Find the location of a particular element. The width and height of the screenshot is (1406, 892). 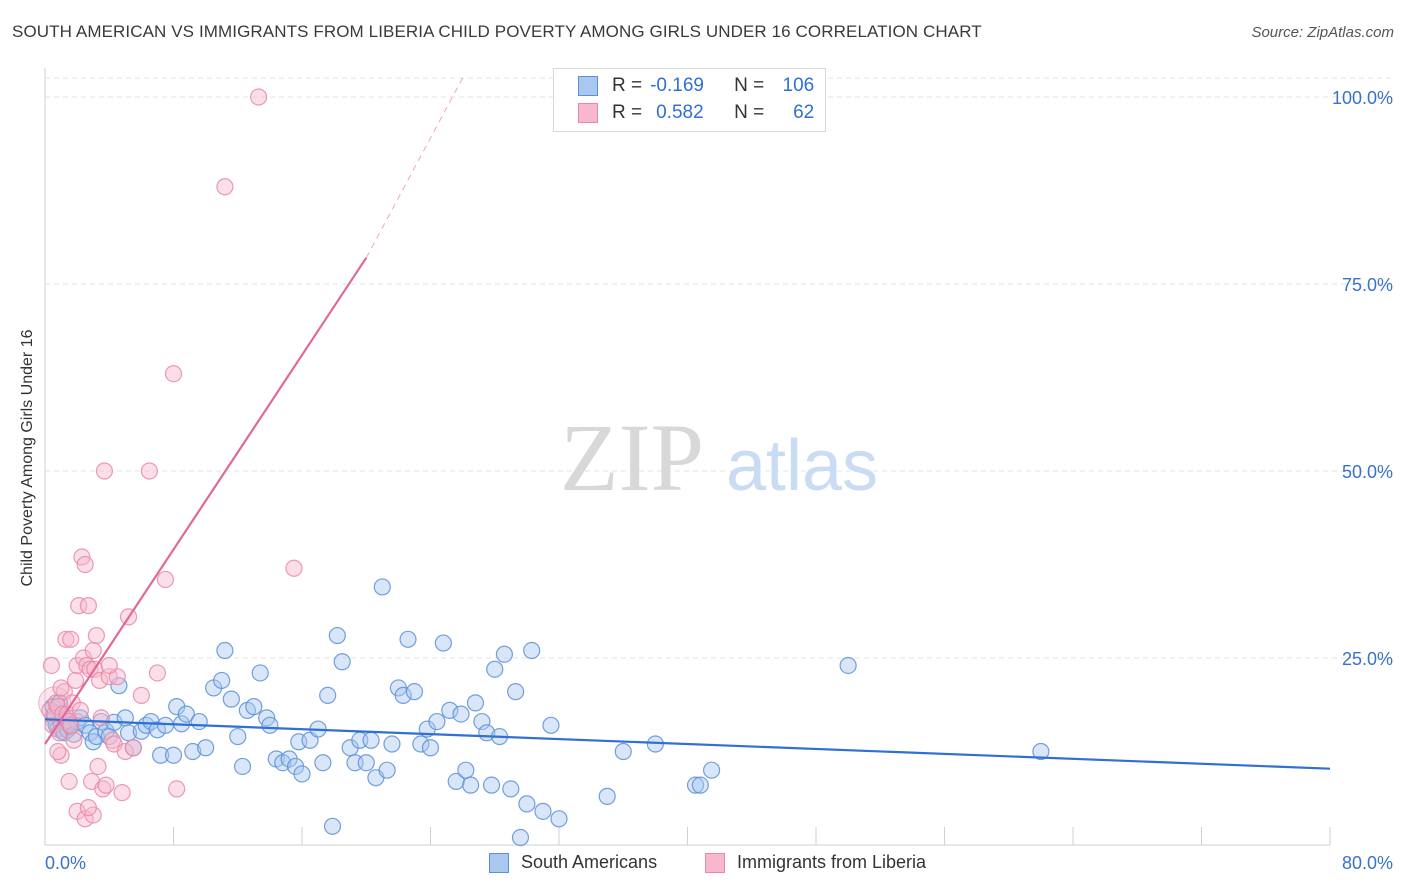

south-american-trend-line is located at coordinates (687, 744).